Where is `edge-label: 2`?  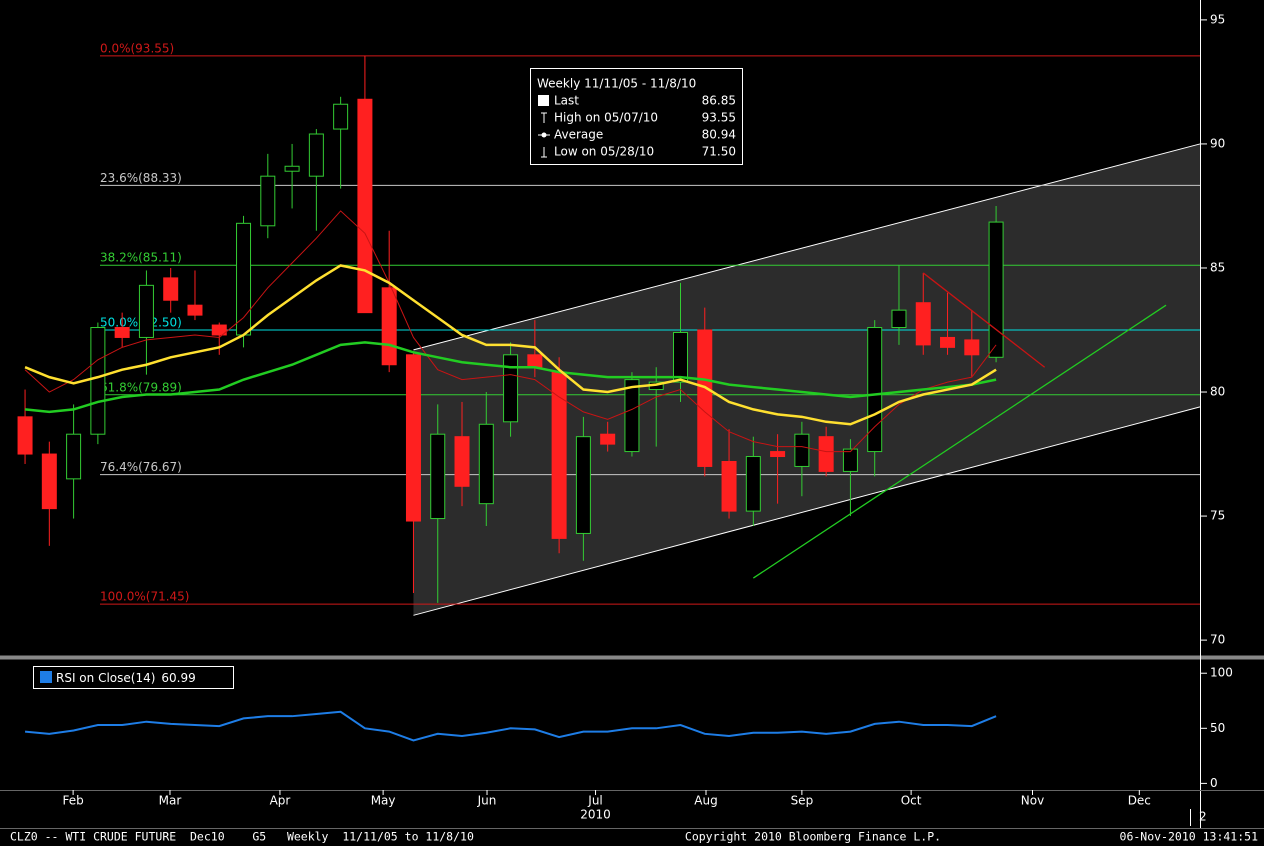
edge-label: 2 is located at coordinates (1203, 817).